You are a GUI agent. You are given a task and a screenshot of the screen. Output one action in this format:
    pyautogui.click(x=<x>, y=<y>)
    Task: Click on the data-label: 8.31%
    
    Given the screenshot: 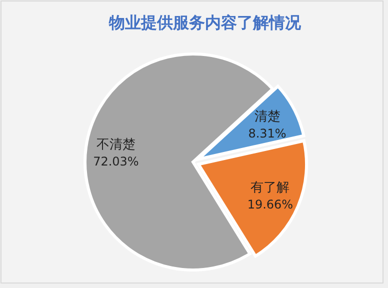 What is the action you would take?
    pyautogui.click(x=267, y=133)
    